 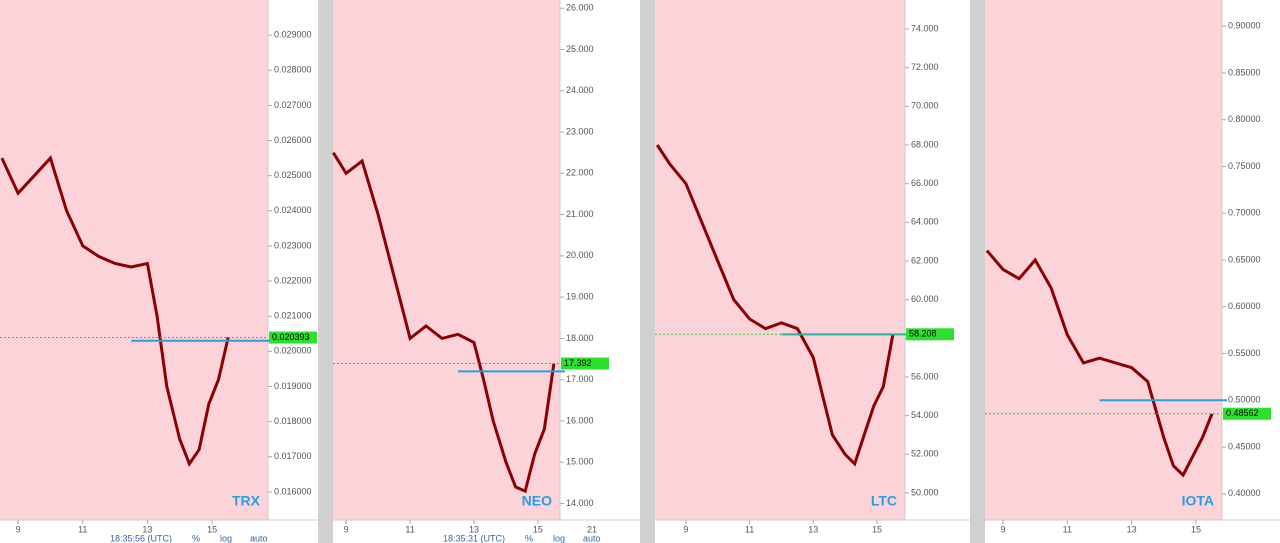 What do you see at coordinates (1244, 26) in the screenshot?
I see `y-tick-label: 0.90000` at bounding box center [1244, 26].